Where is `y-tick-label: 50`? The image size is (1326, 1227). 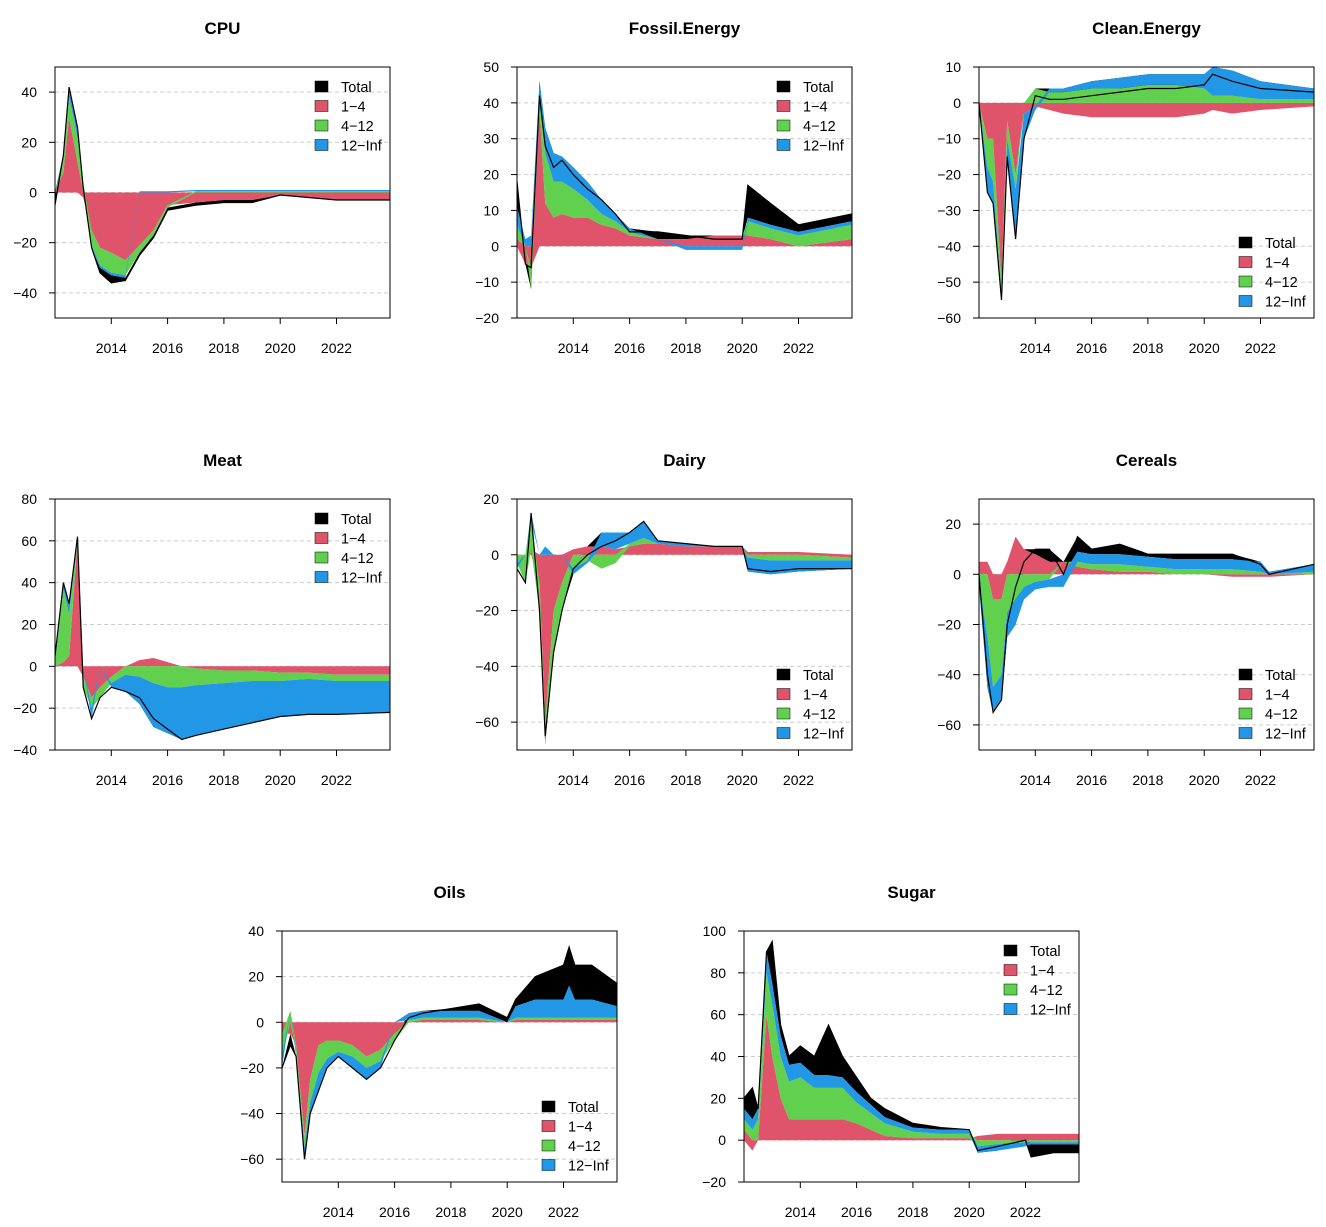
y-tick-label: 50 is located at coordinates (491, 67).